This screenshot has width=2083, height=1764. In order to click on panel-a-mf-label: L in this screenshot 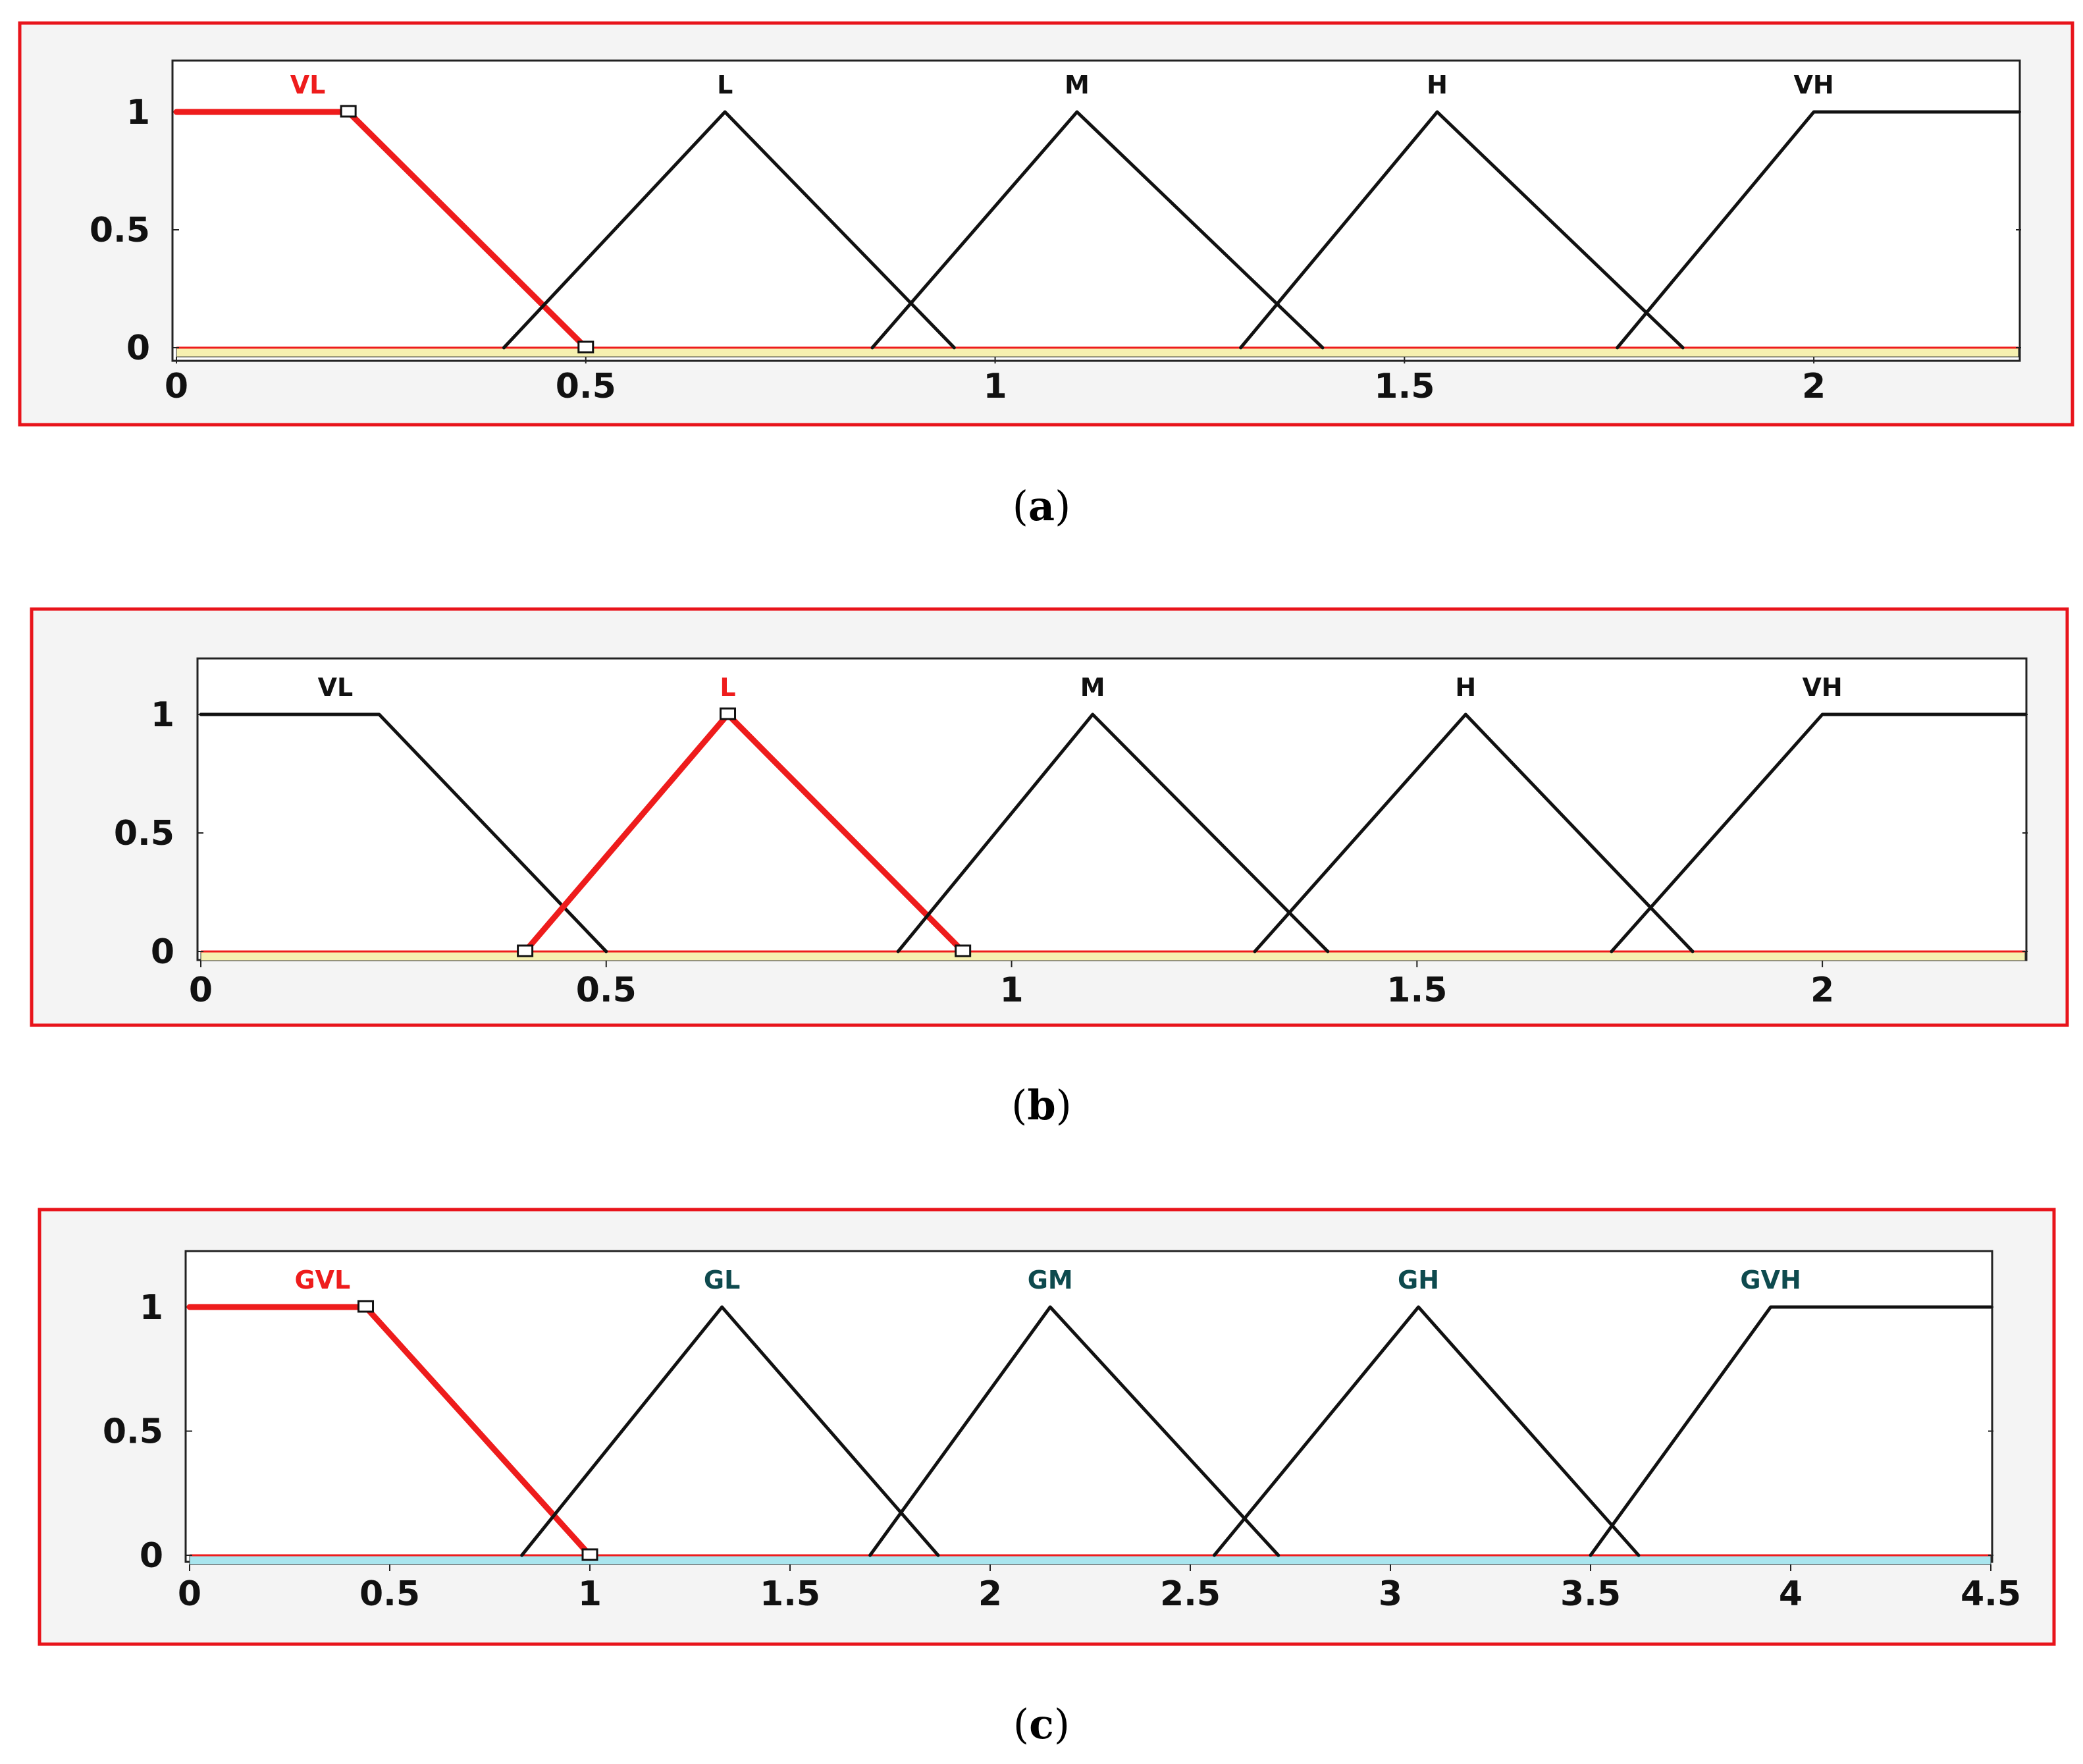, I will do `click(725, 85)`.